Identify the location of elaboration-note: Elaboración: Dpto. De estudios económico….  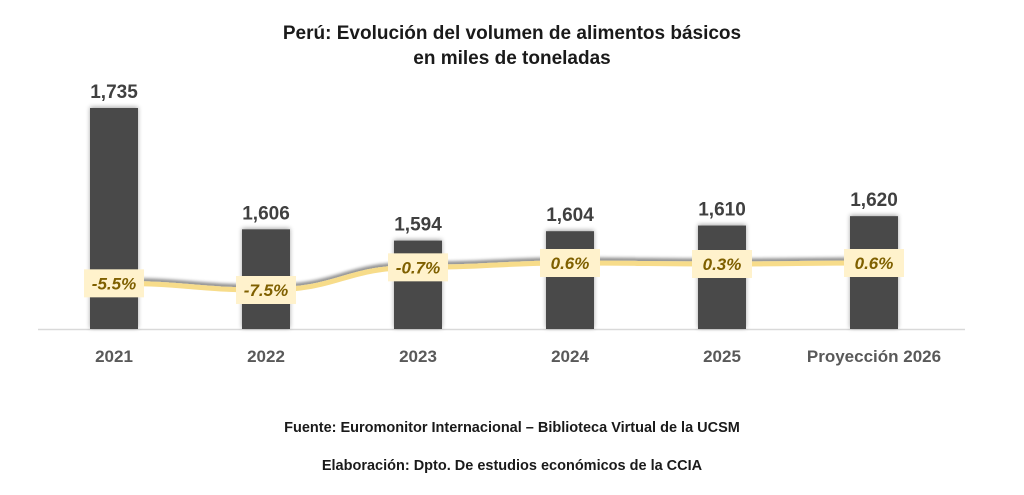
(512, 466).